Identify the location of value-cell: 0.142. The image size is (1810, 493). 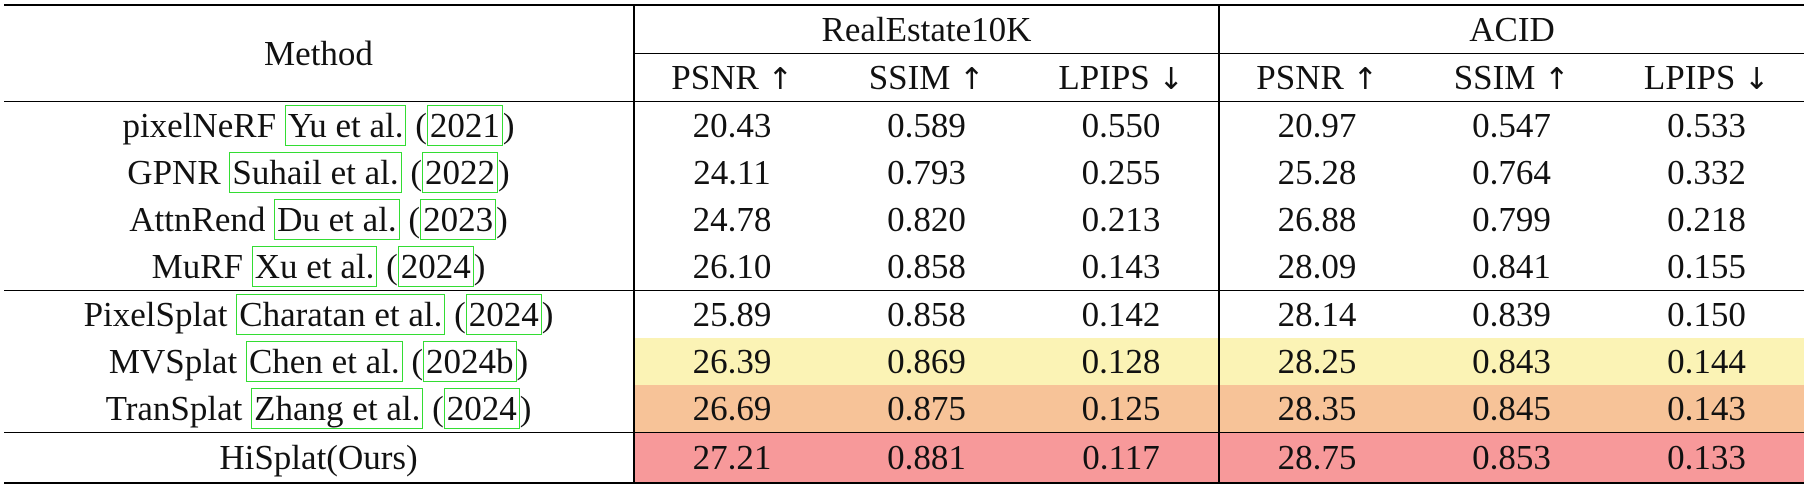
(1122, 314).